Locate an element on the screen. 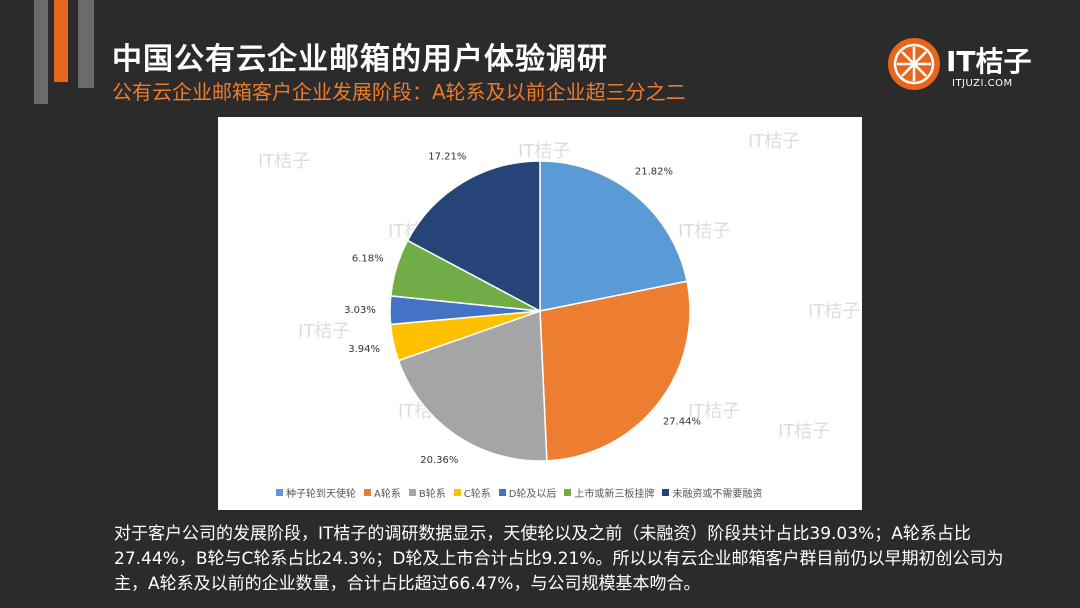 This screenshot has width=1080, height=608. legend-item: B轮系 is located at coordinates (427, 492).